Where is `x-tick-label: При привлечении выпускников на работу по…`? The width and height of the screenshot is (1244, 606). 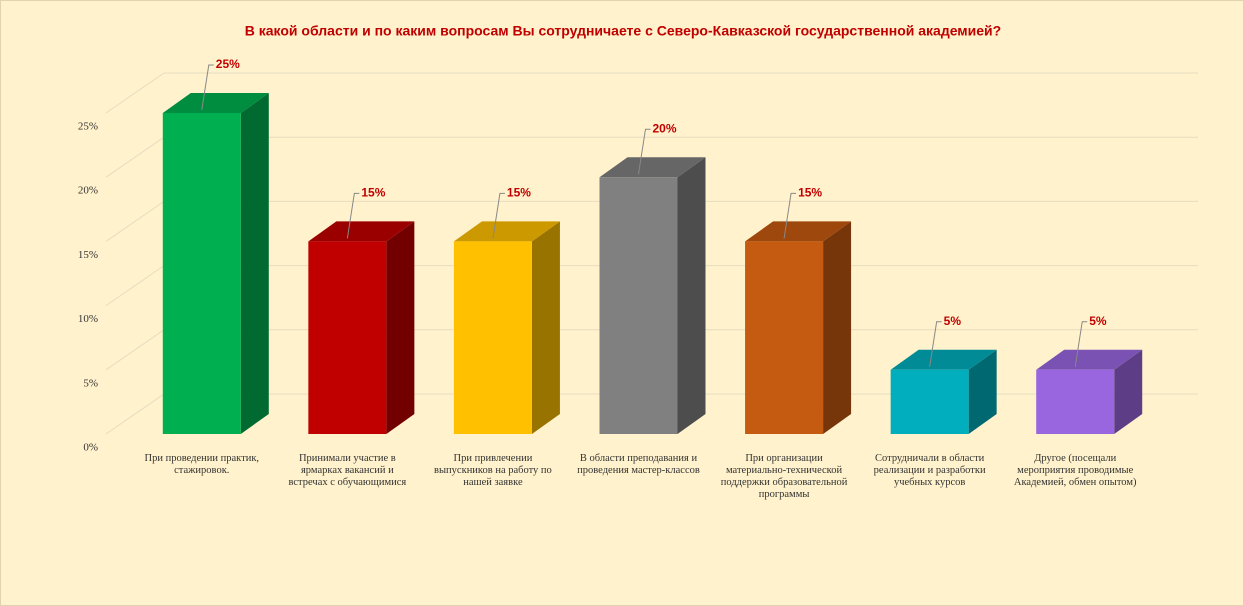 x-tick-label: При привлечении выпускников на работу по… is located at coordinates (493, 470).